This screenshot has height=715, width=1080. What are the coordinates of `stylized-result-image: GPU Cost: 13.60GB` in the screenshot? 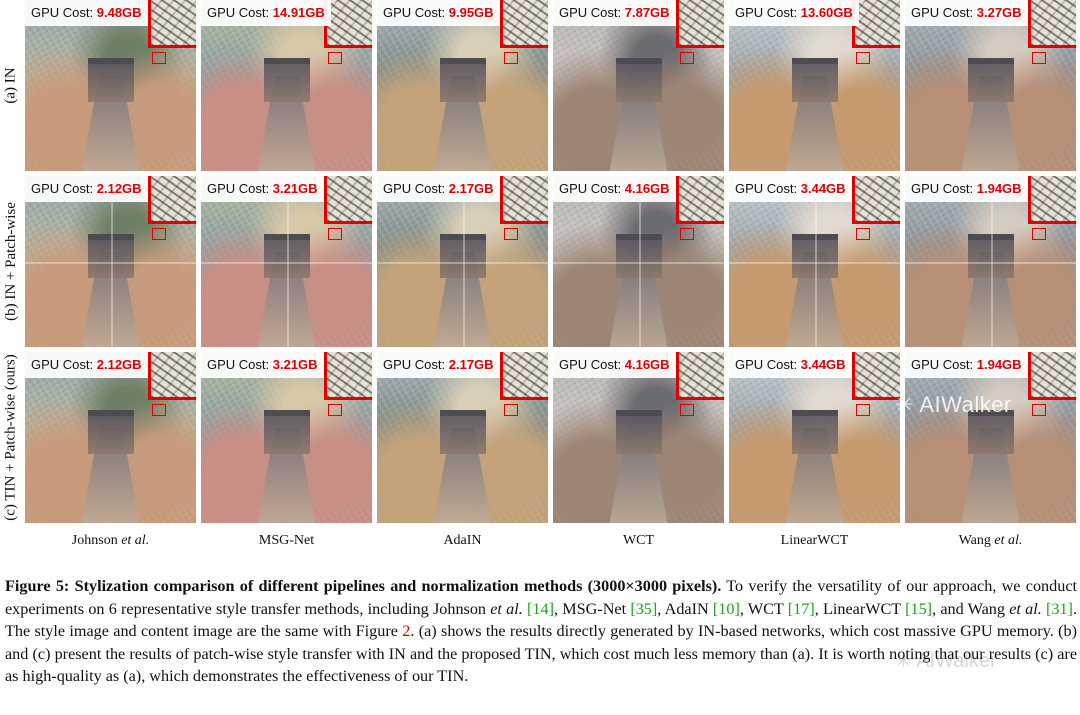 It's located at (814, 85).